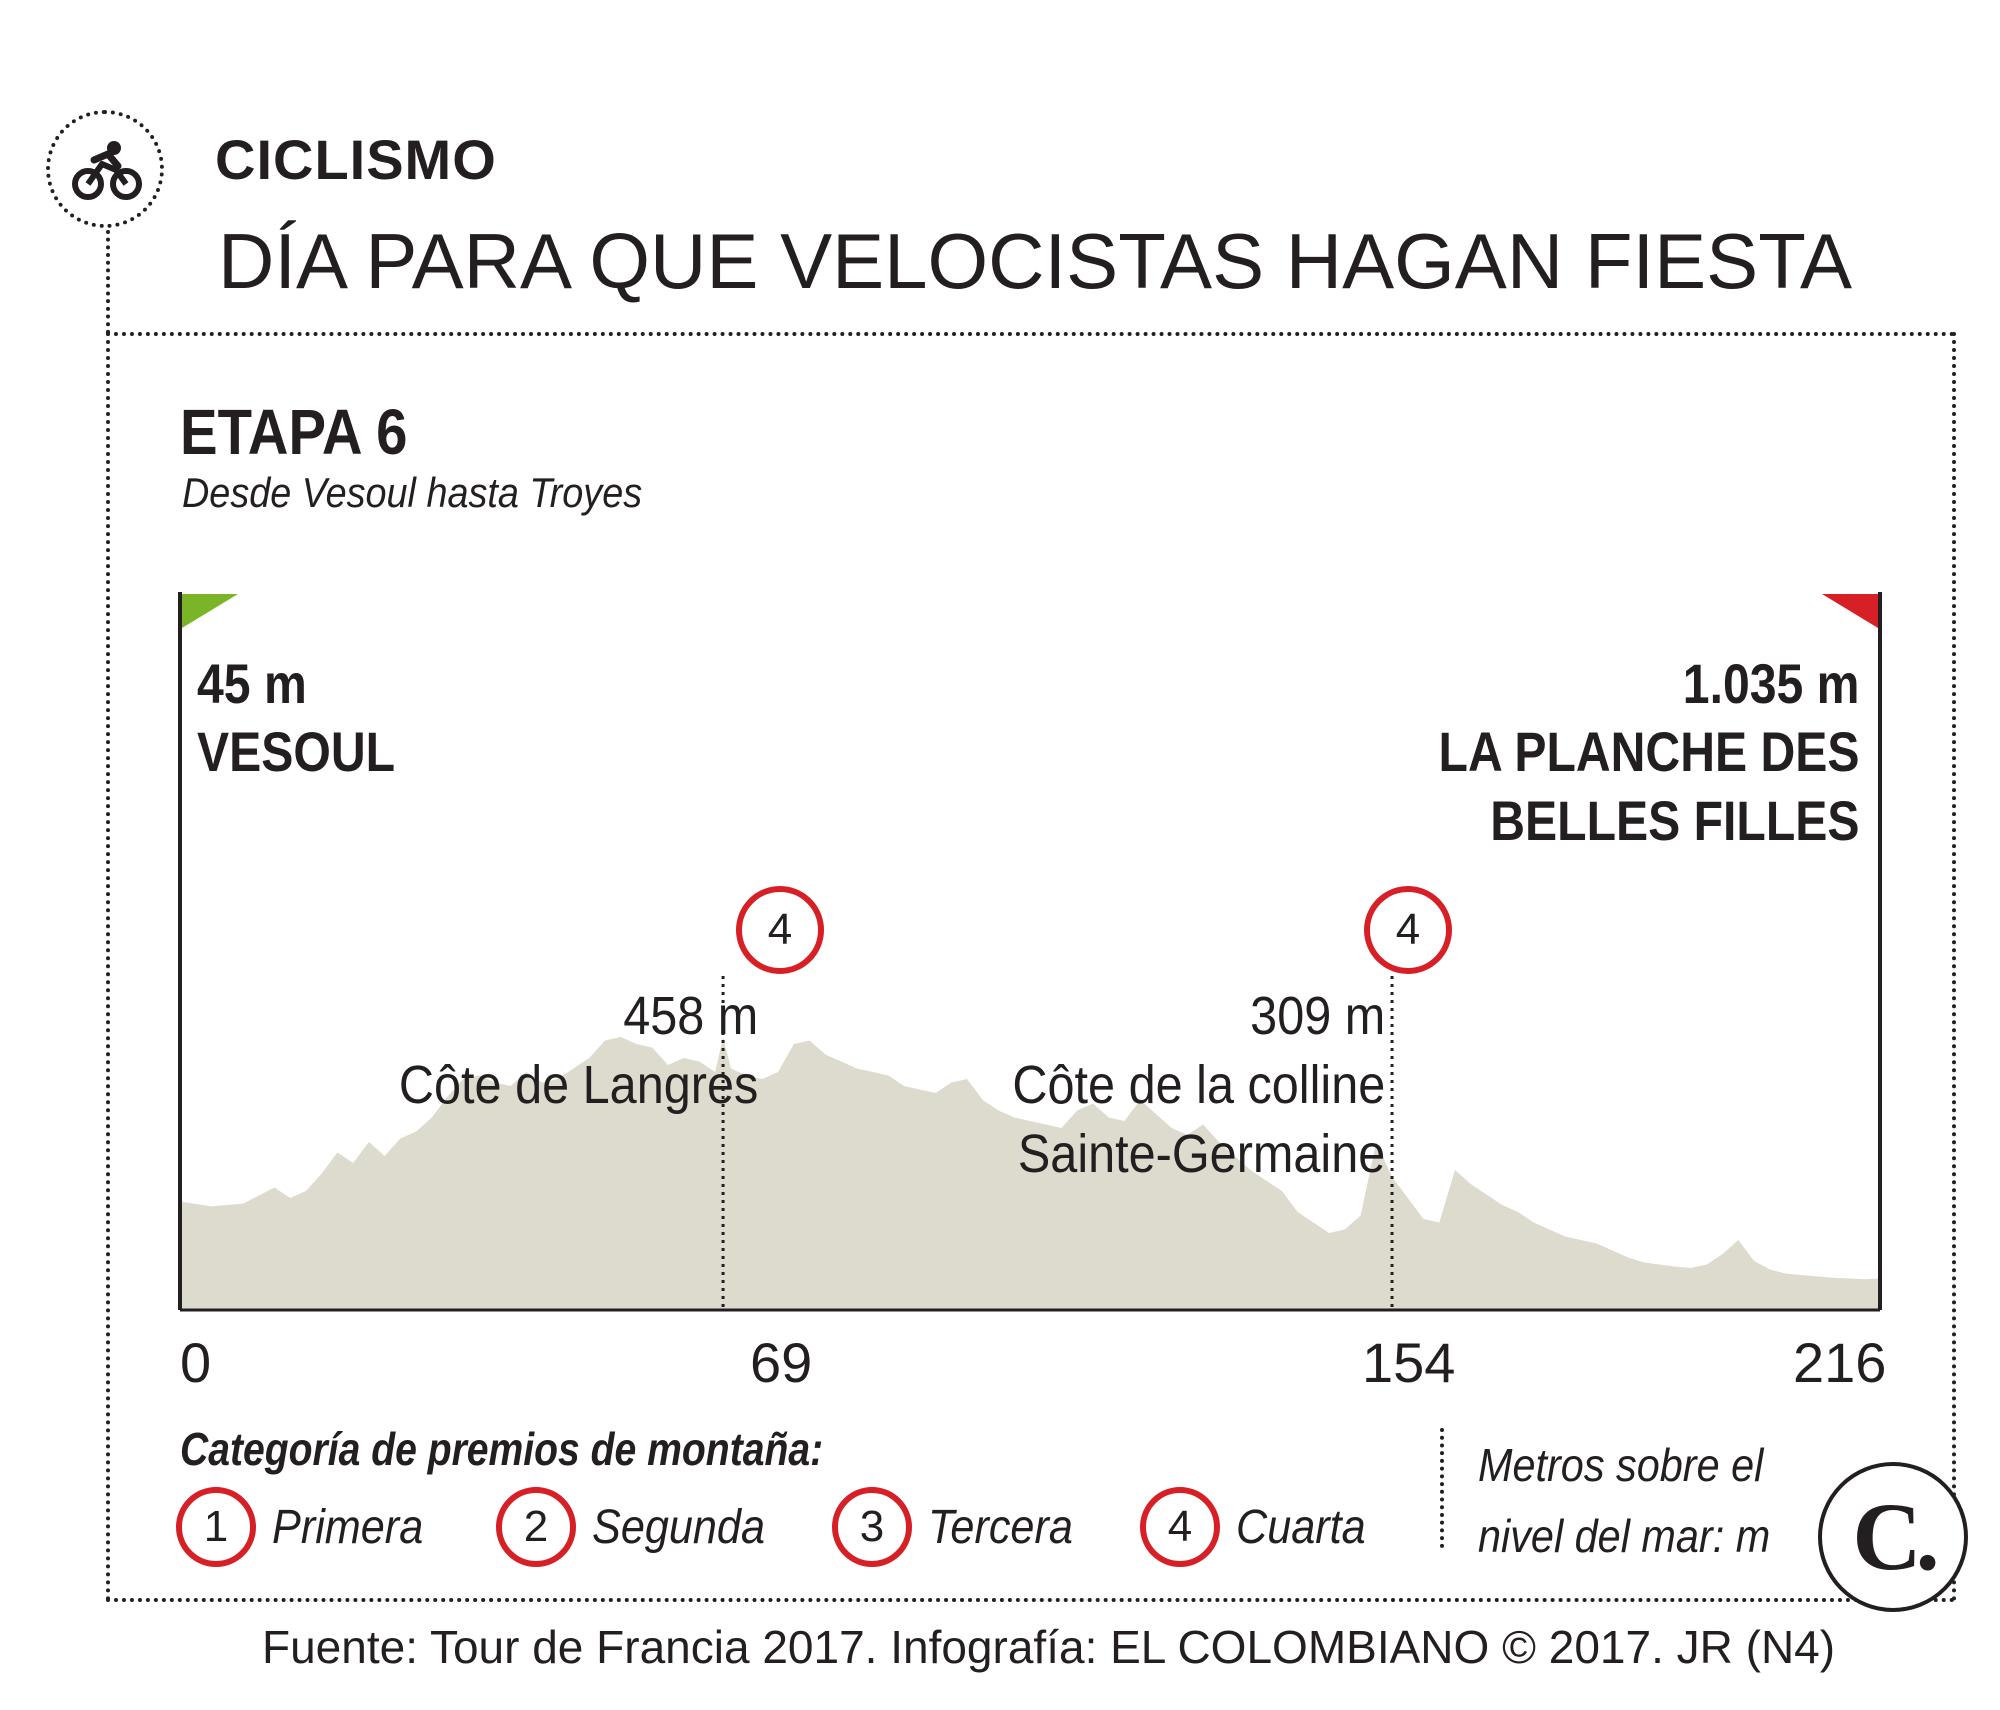  What do you see at coordinates (872, 1527) in the screenshot?
I see `category-circle: 3` at bounding box center [872, 1527].